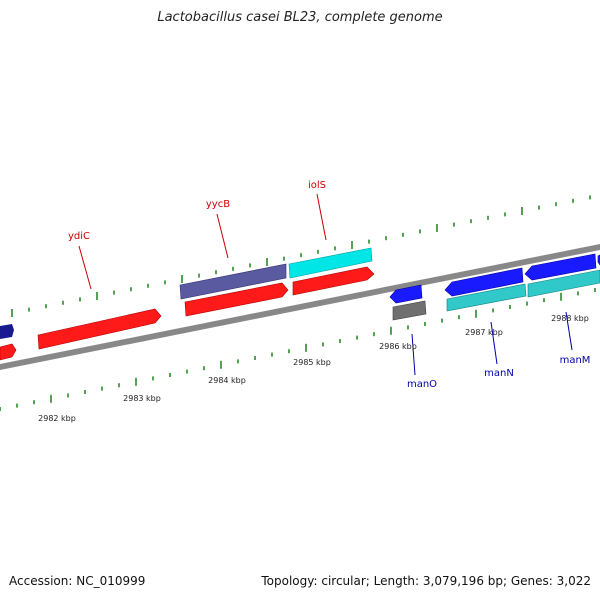 The width and height of the screenshot is (600, 600). Describe the element at coordinates (409, 310) in the screenshot. I see `feature-manO-grey` at that location.